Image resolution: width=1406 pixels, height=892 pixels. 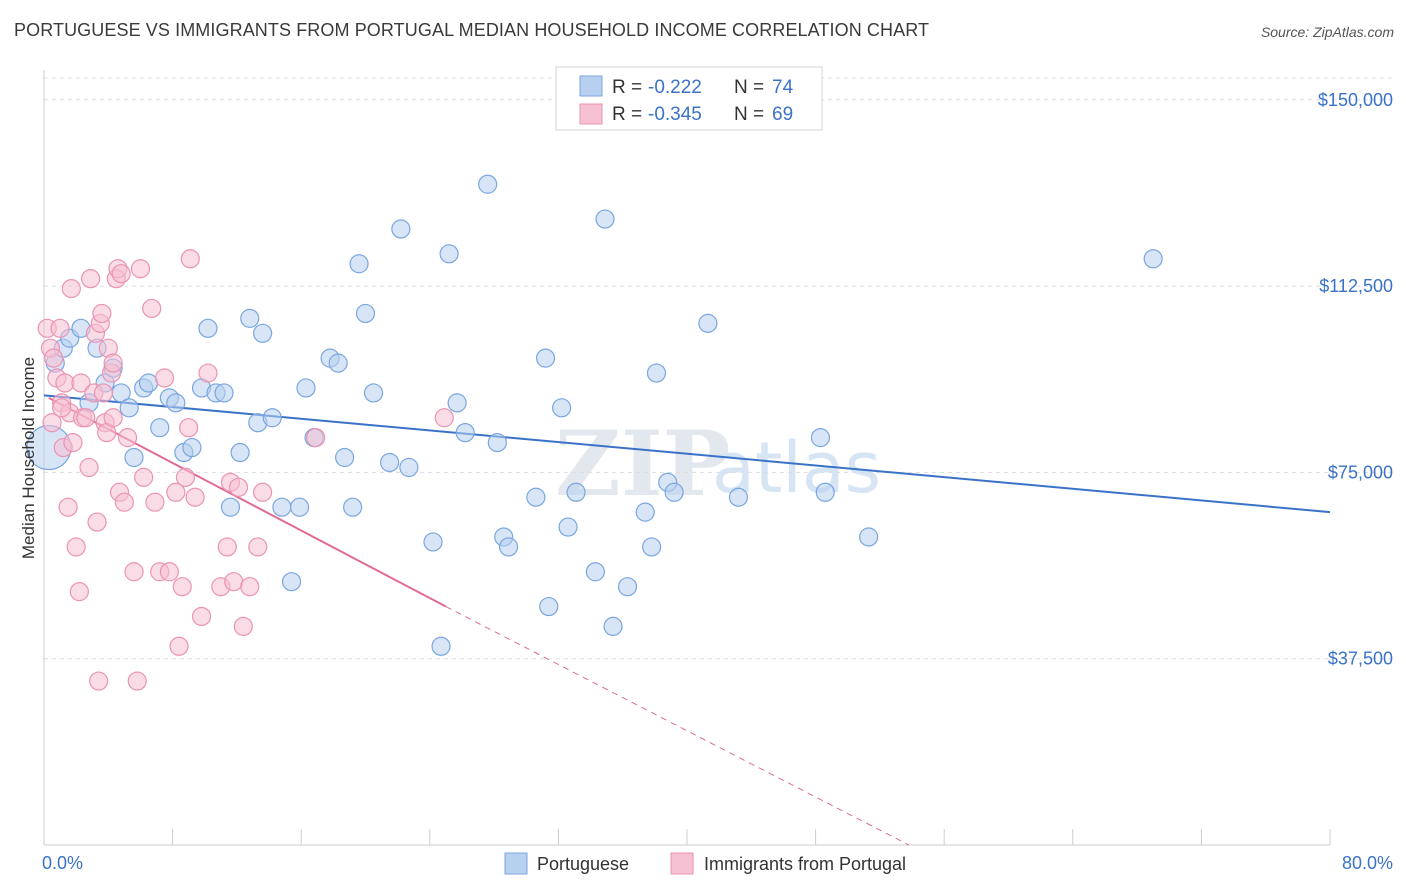 What do you see at coordinates (28, 458) in the screenshot?
I see `y-axis-label: Median Household Income` at bounding box center [28, 458].